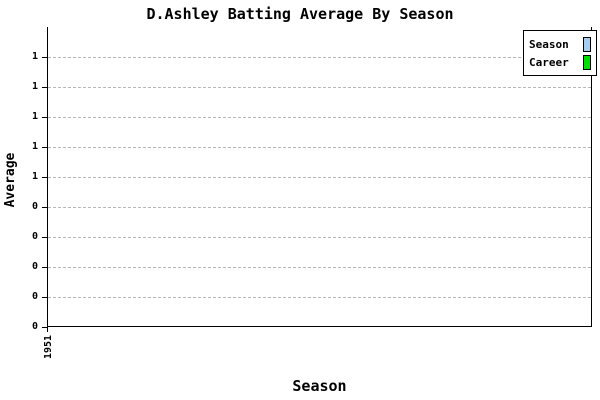 The height and width of the screenshot is (400, 600). Describe the element at coordinates (319, 386) in the screenshot. I see `x-axis-title: Season` at that location.